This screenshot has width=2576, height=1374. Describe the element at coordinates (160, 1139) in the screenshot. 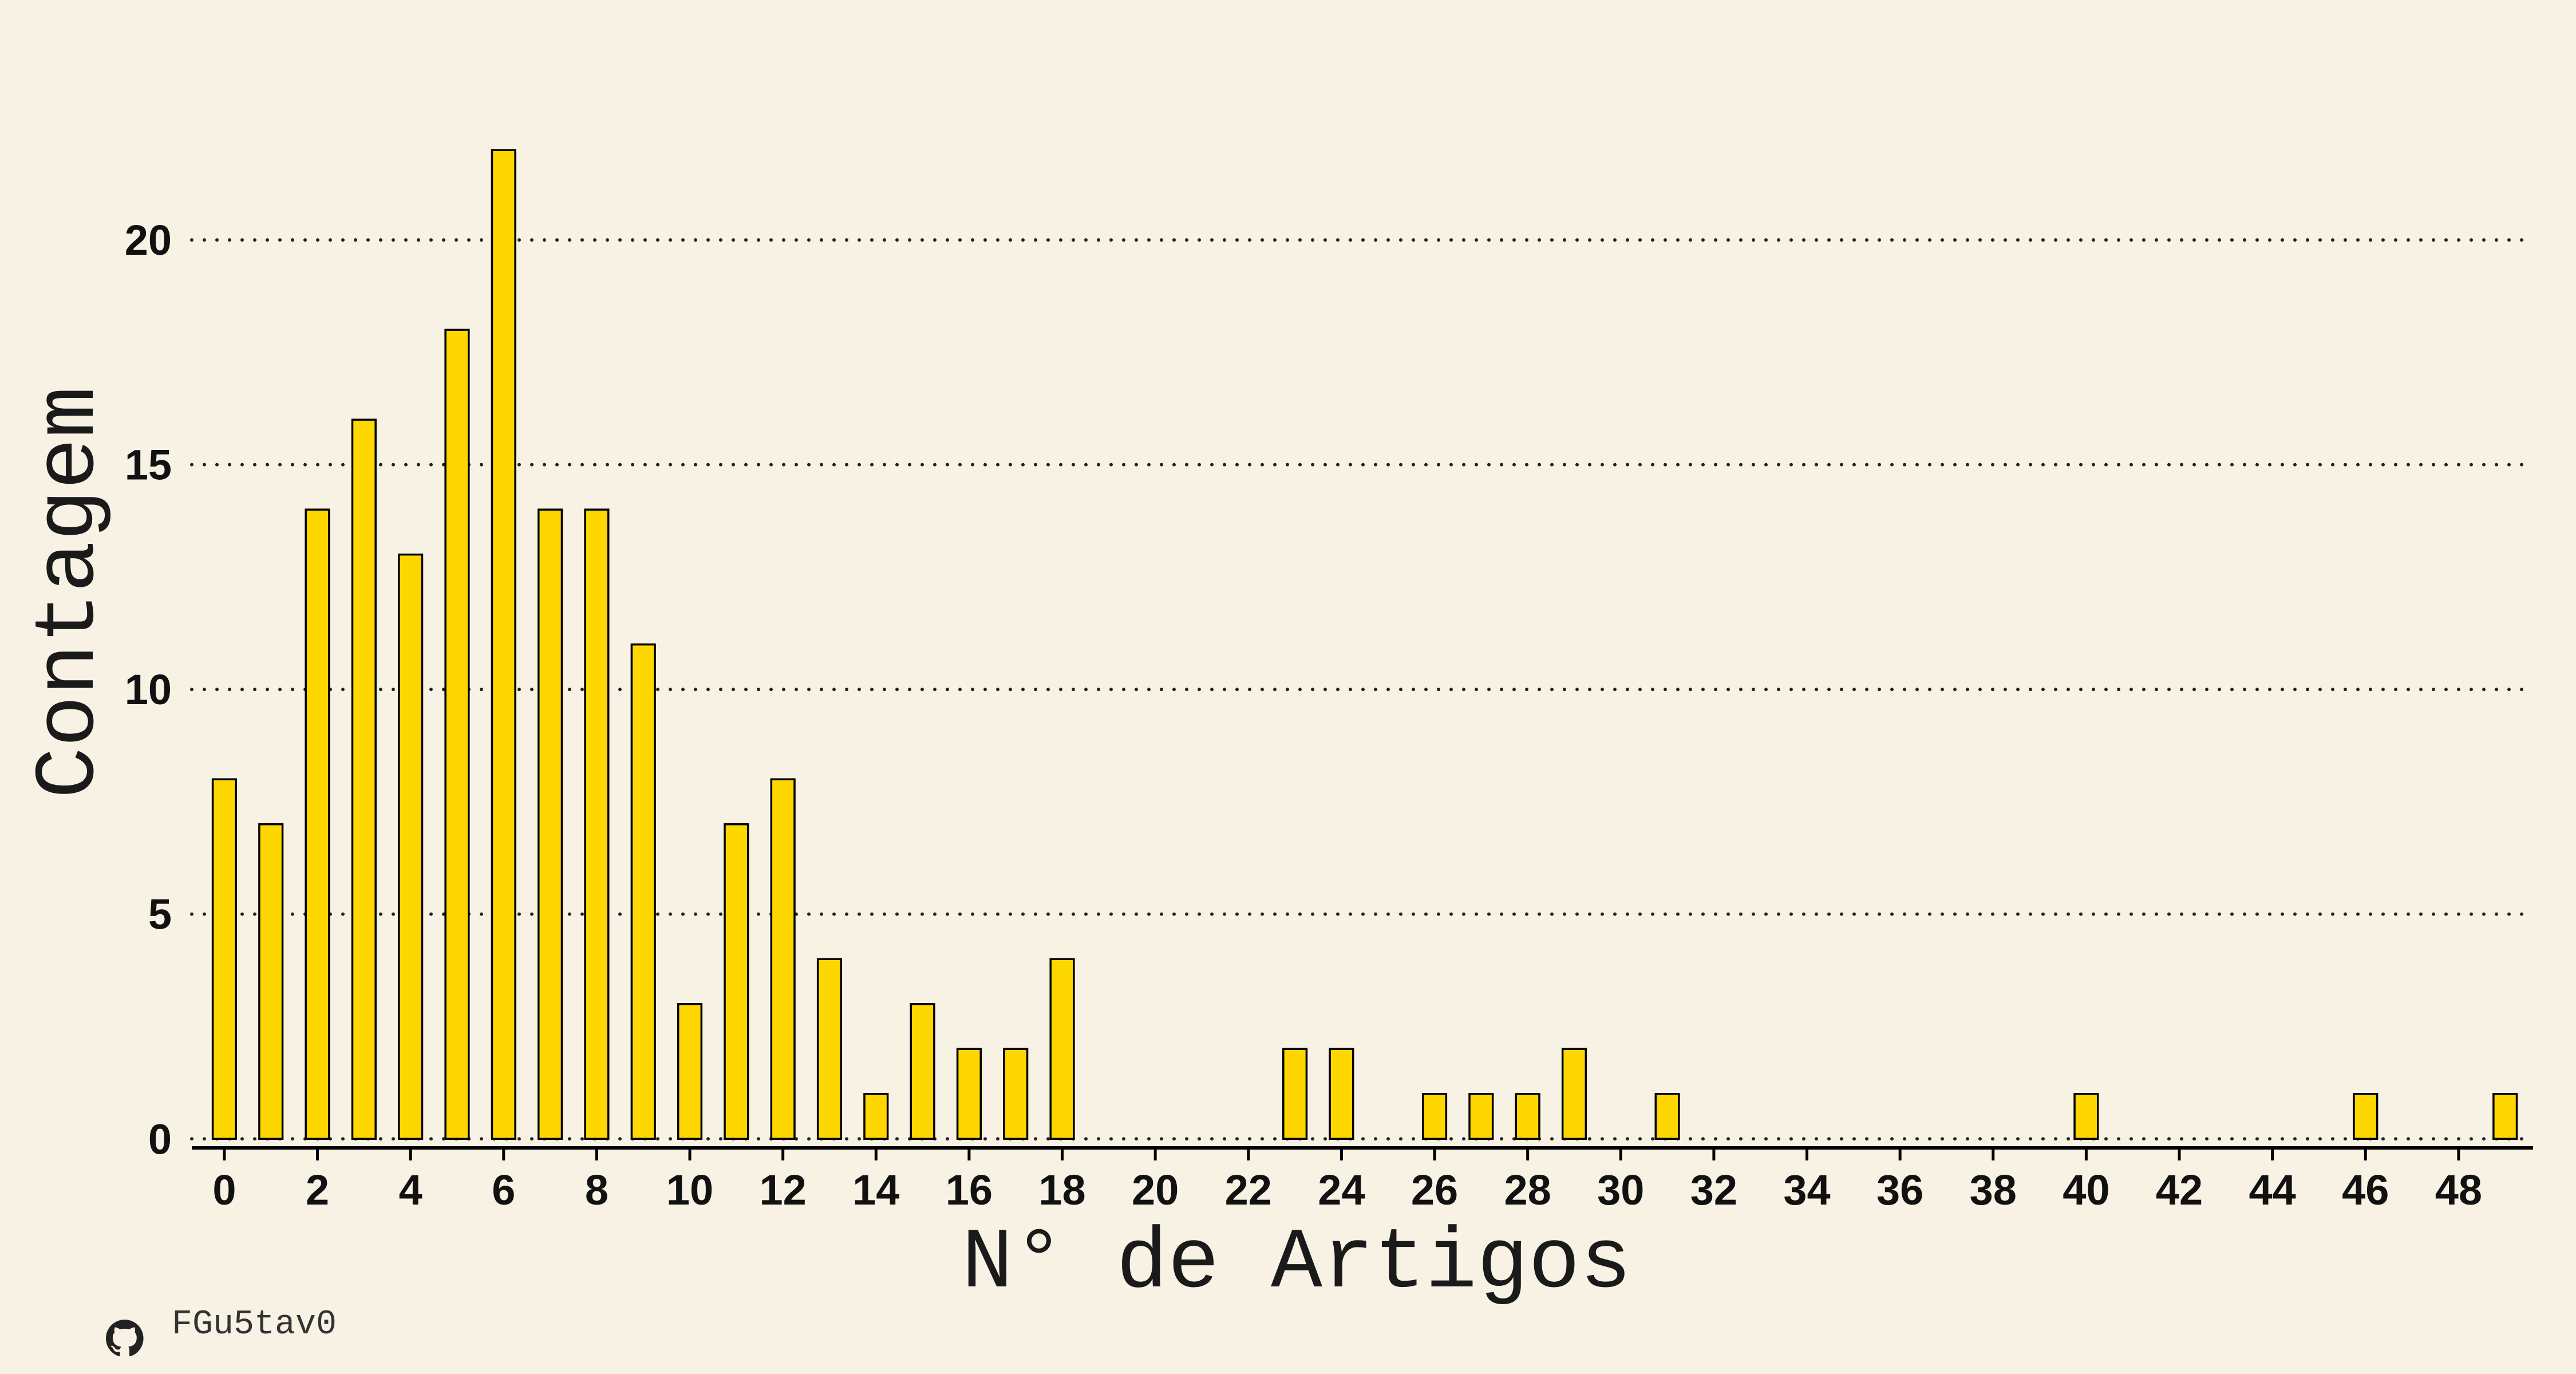

I see `y-tick-label-0: 0` at that location.